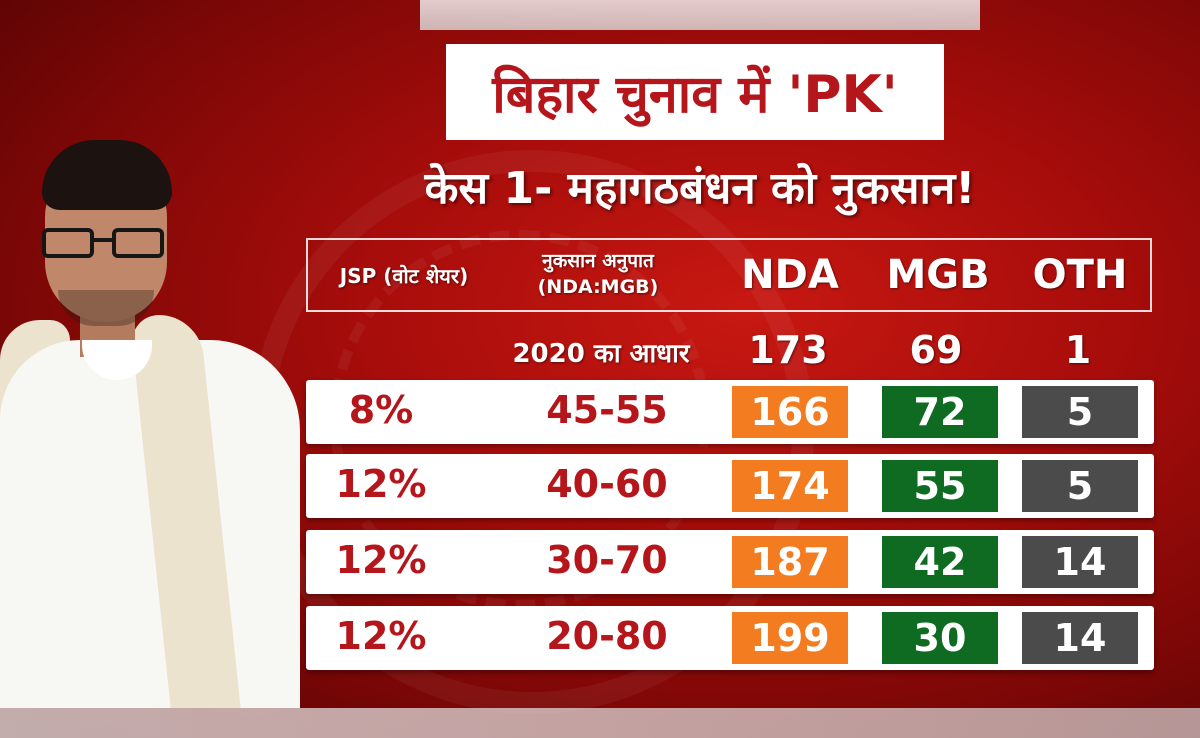  I want to click on glasses-icon, so click(106, 245).